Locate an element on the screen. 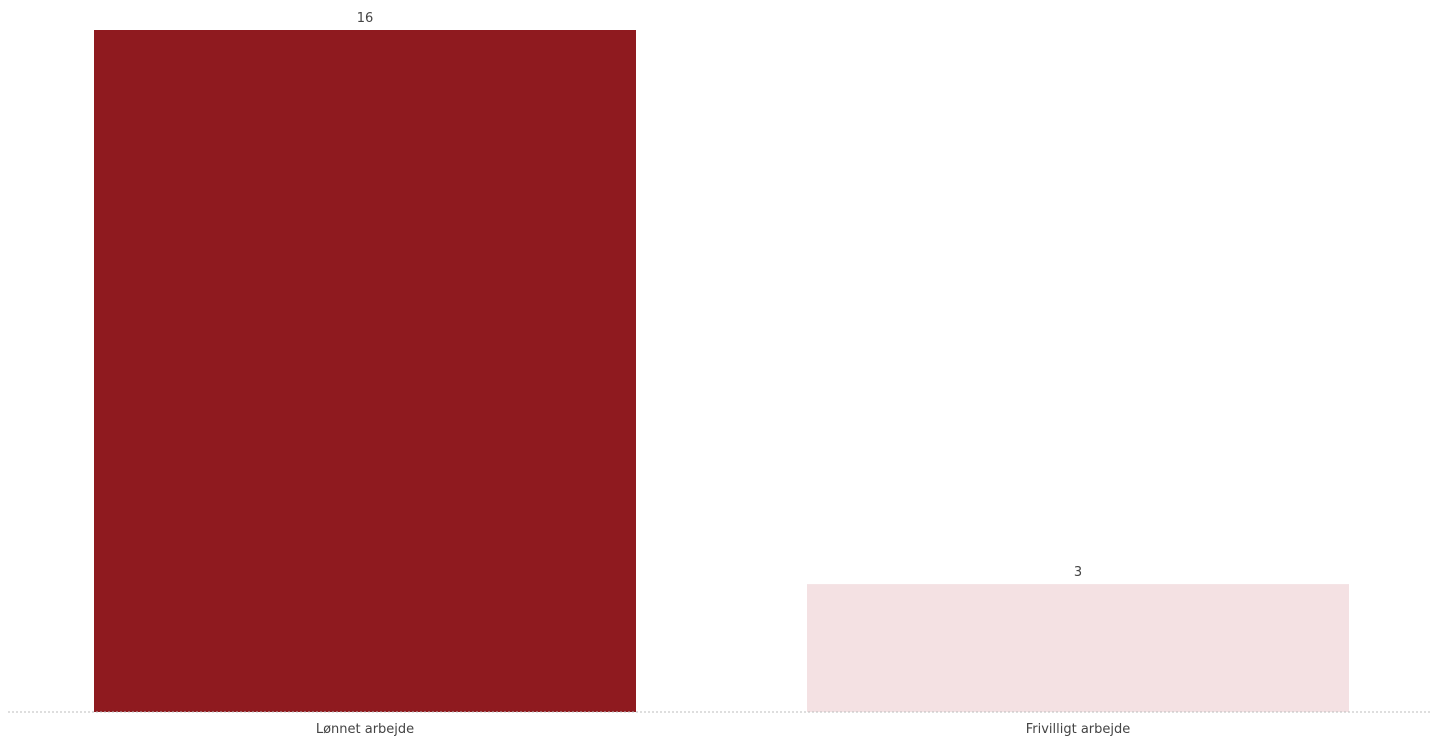 Image resolution: width=1436 pixels, height=743 pixels. category-label-0: Lønnet arbejde is located at coordinates (365, 729).